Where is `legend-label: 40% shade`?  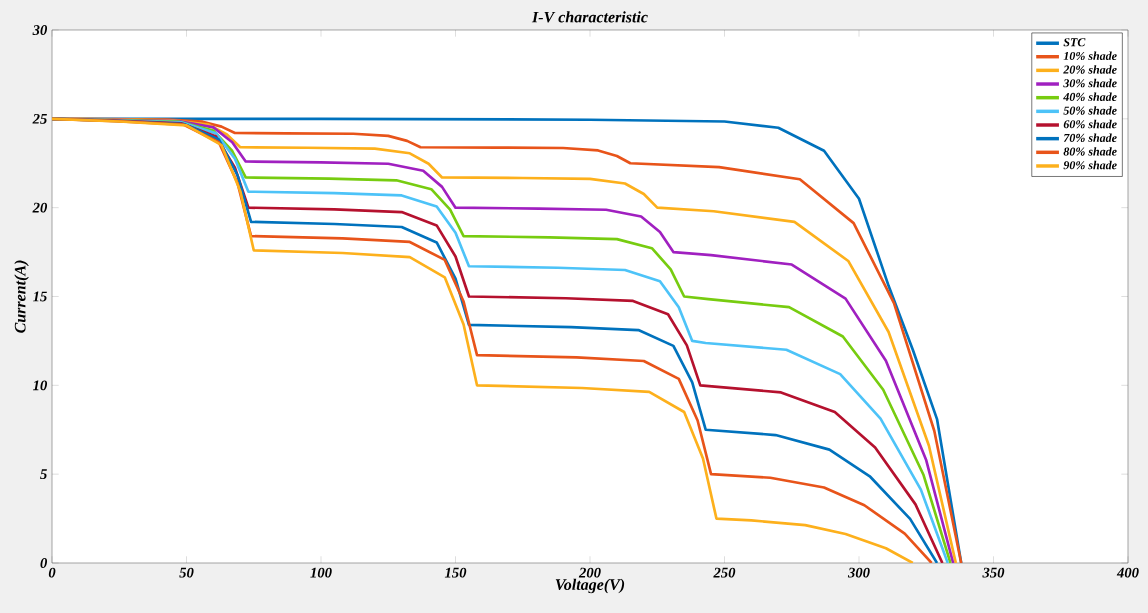
legend-label: 40% shade is located at coordinates (1090, 97).